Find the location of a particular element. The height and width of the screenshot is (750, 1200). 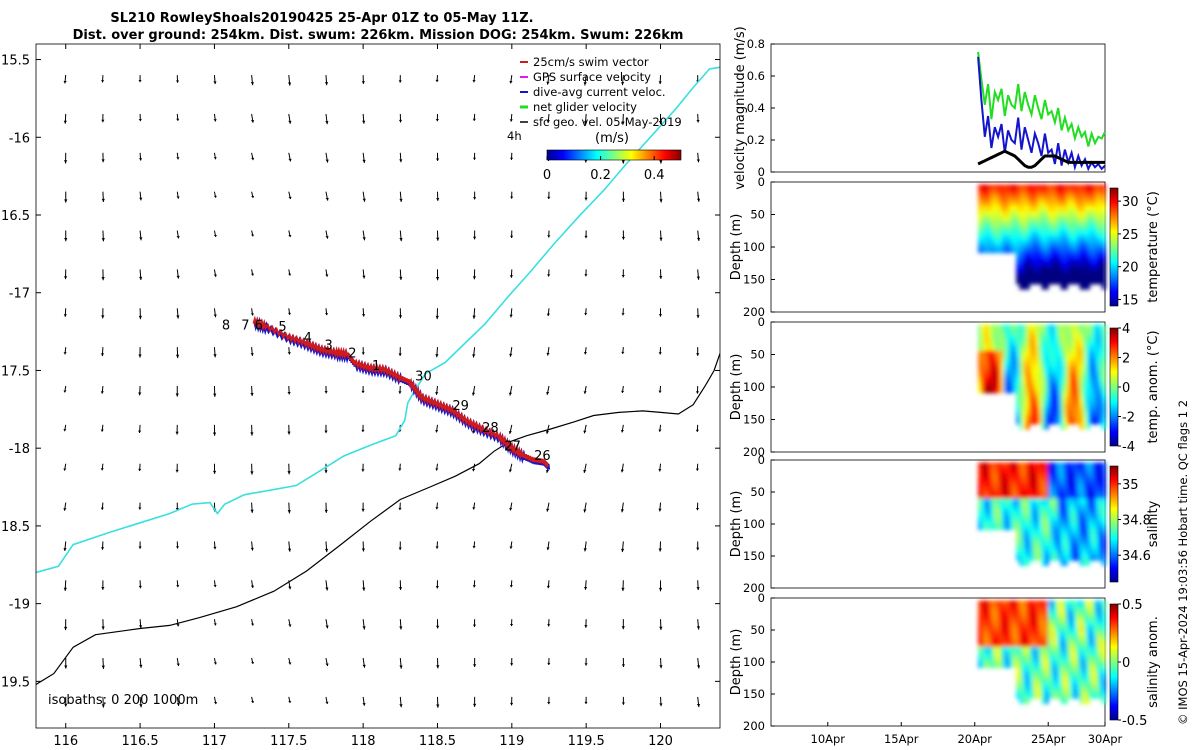

x-tick-label: 118 is located at coordinates (363, 741).